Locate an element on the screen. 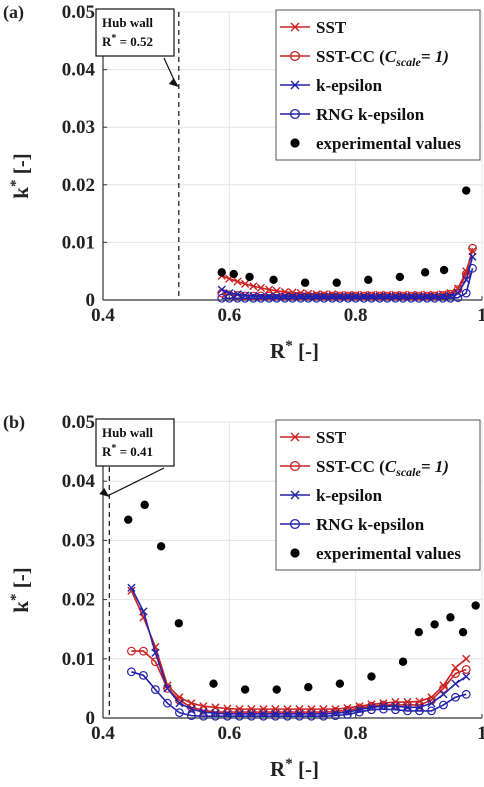  legend-item: SST is located at coordinates (313, 27).